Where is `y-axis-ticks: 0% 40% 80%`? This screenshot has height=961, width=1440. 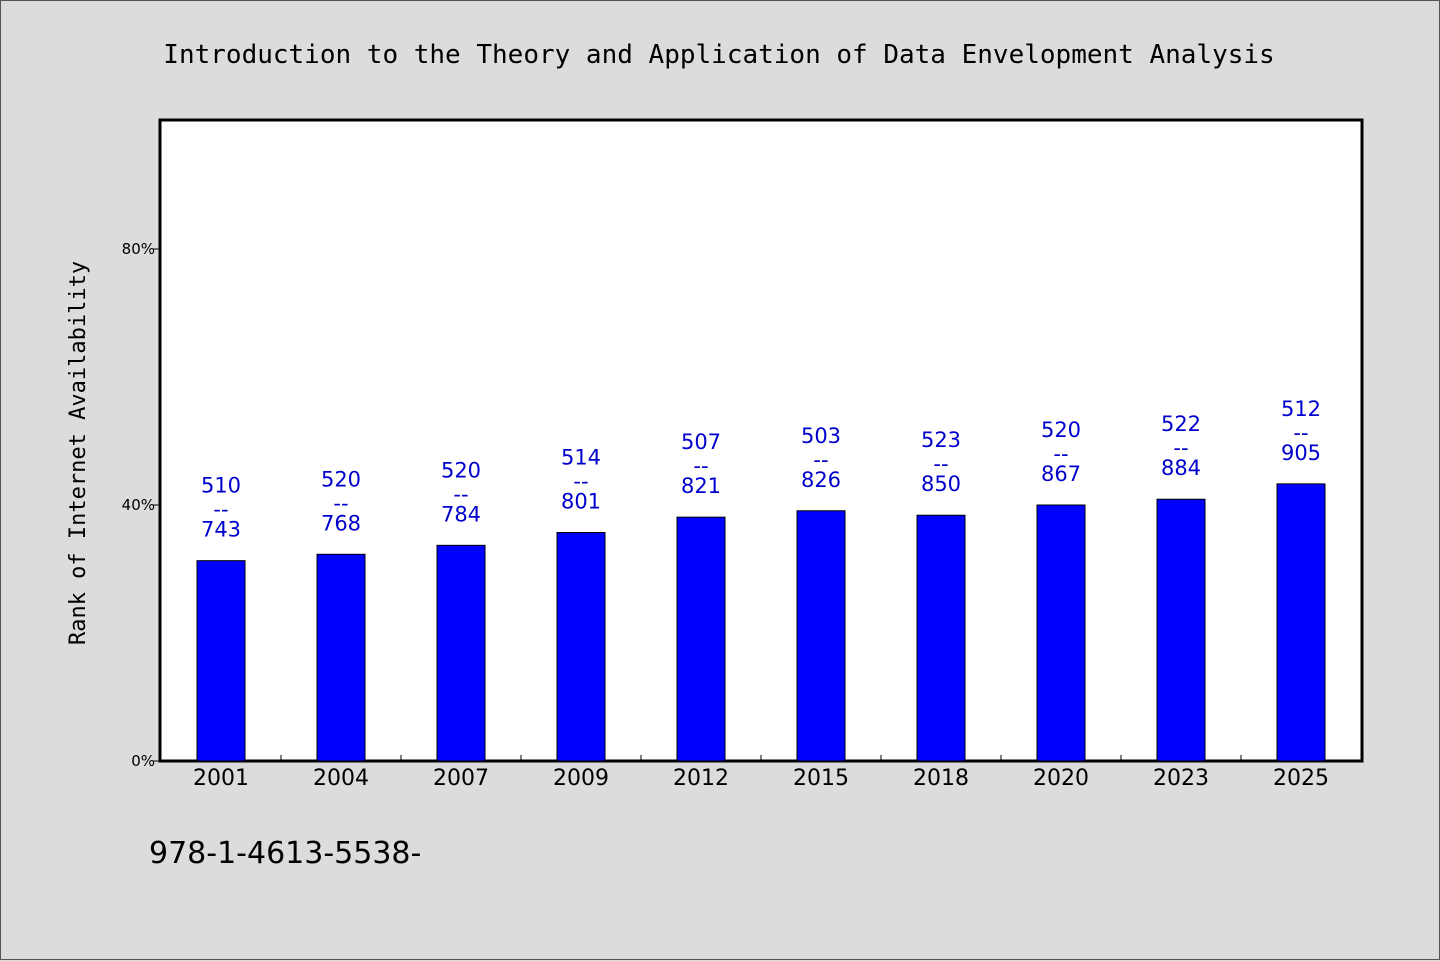 y-axis-ticks: 0% 40% 80% is located at coordinates (141, 505).